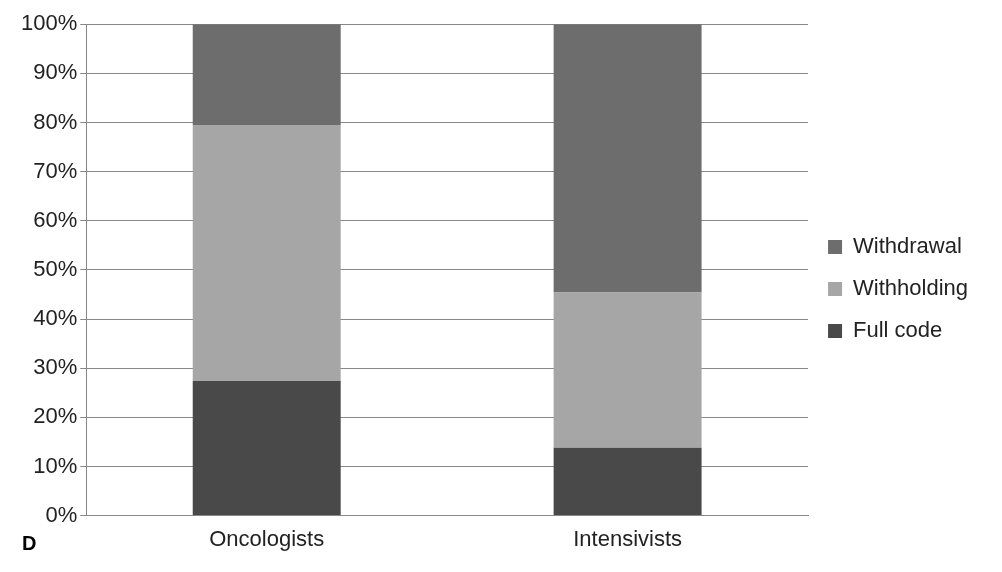 This screenshot has height=572, width=1002. What do you see at coordinates (49, 23) in the screenshot?
I see `y-tick-label: 100%` at bounding box center [49, 23].